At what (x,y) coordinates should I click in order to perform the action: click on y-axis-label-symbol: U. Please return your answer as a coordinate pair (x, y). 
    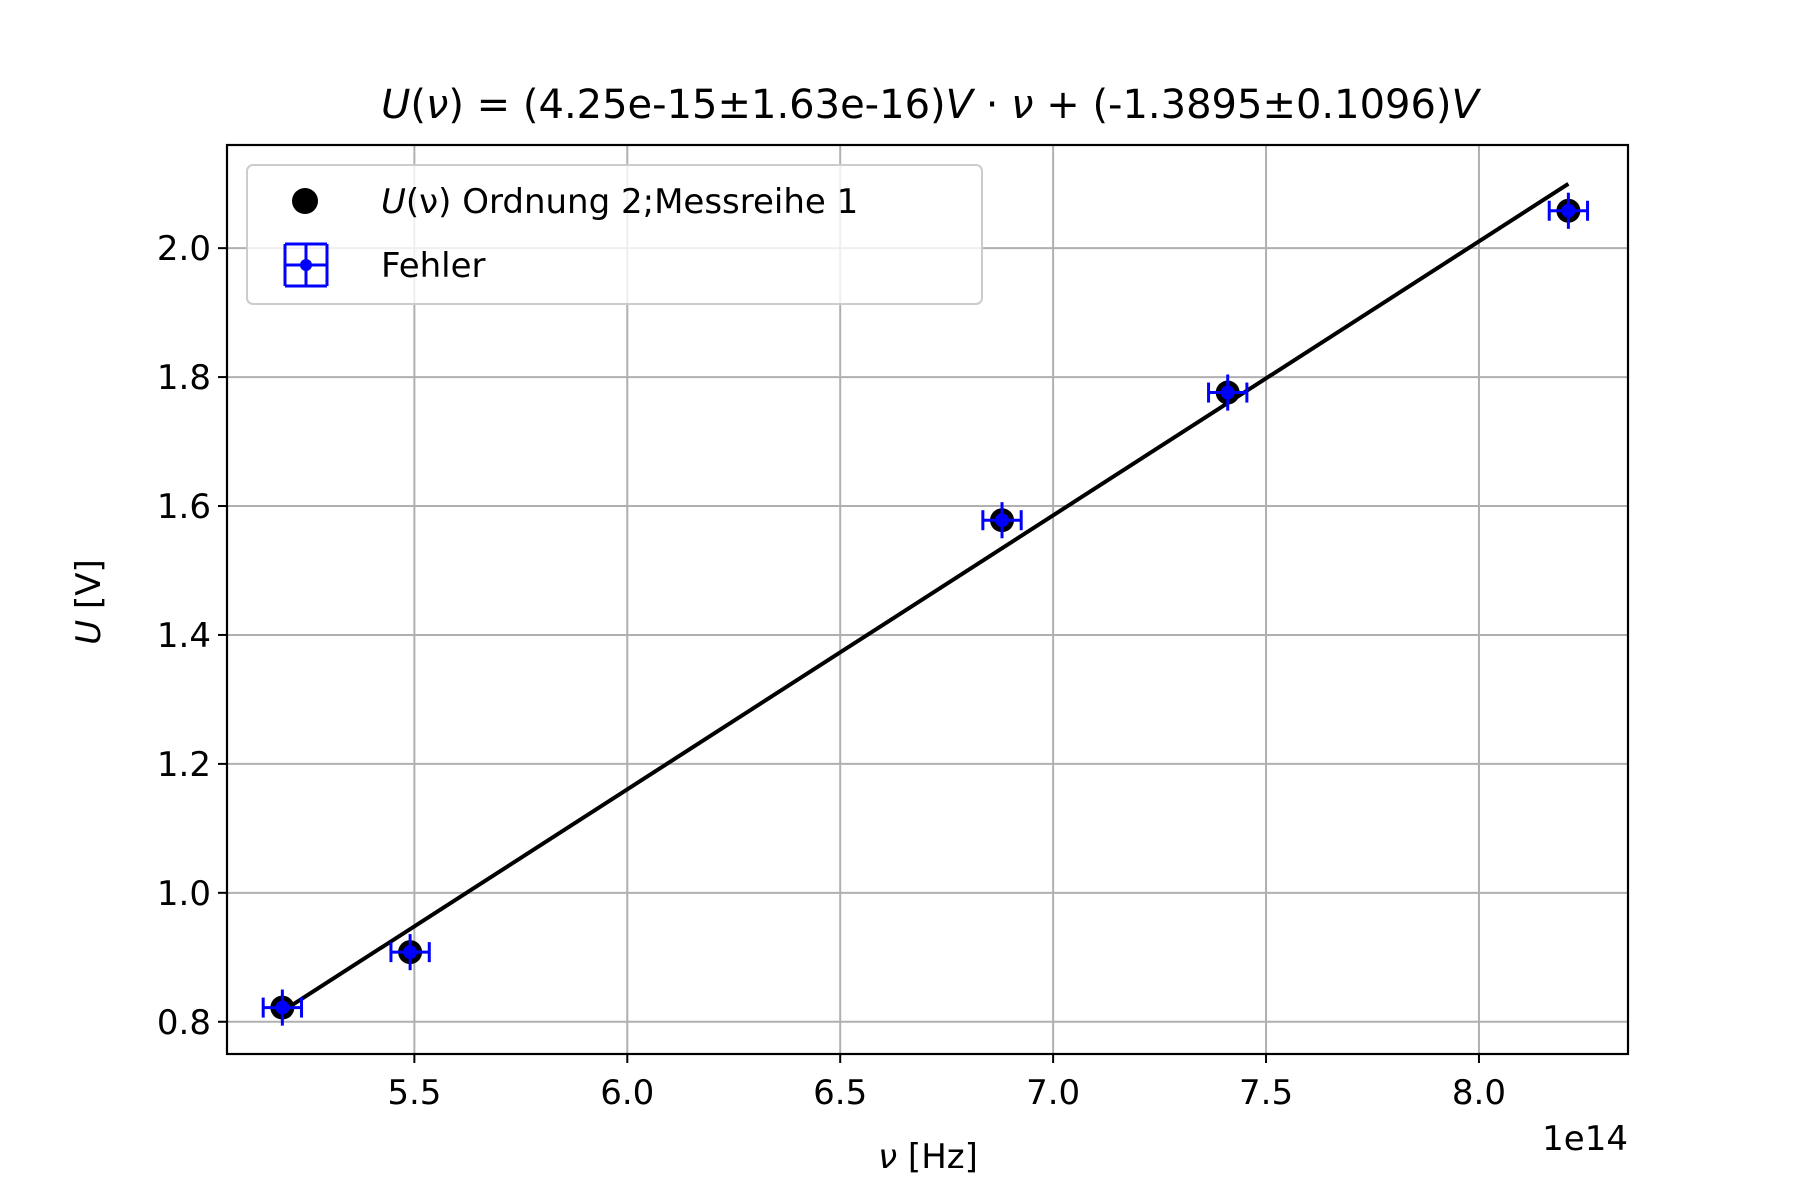
    Looking at the image, I should click on (89, 632).